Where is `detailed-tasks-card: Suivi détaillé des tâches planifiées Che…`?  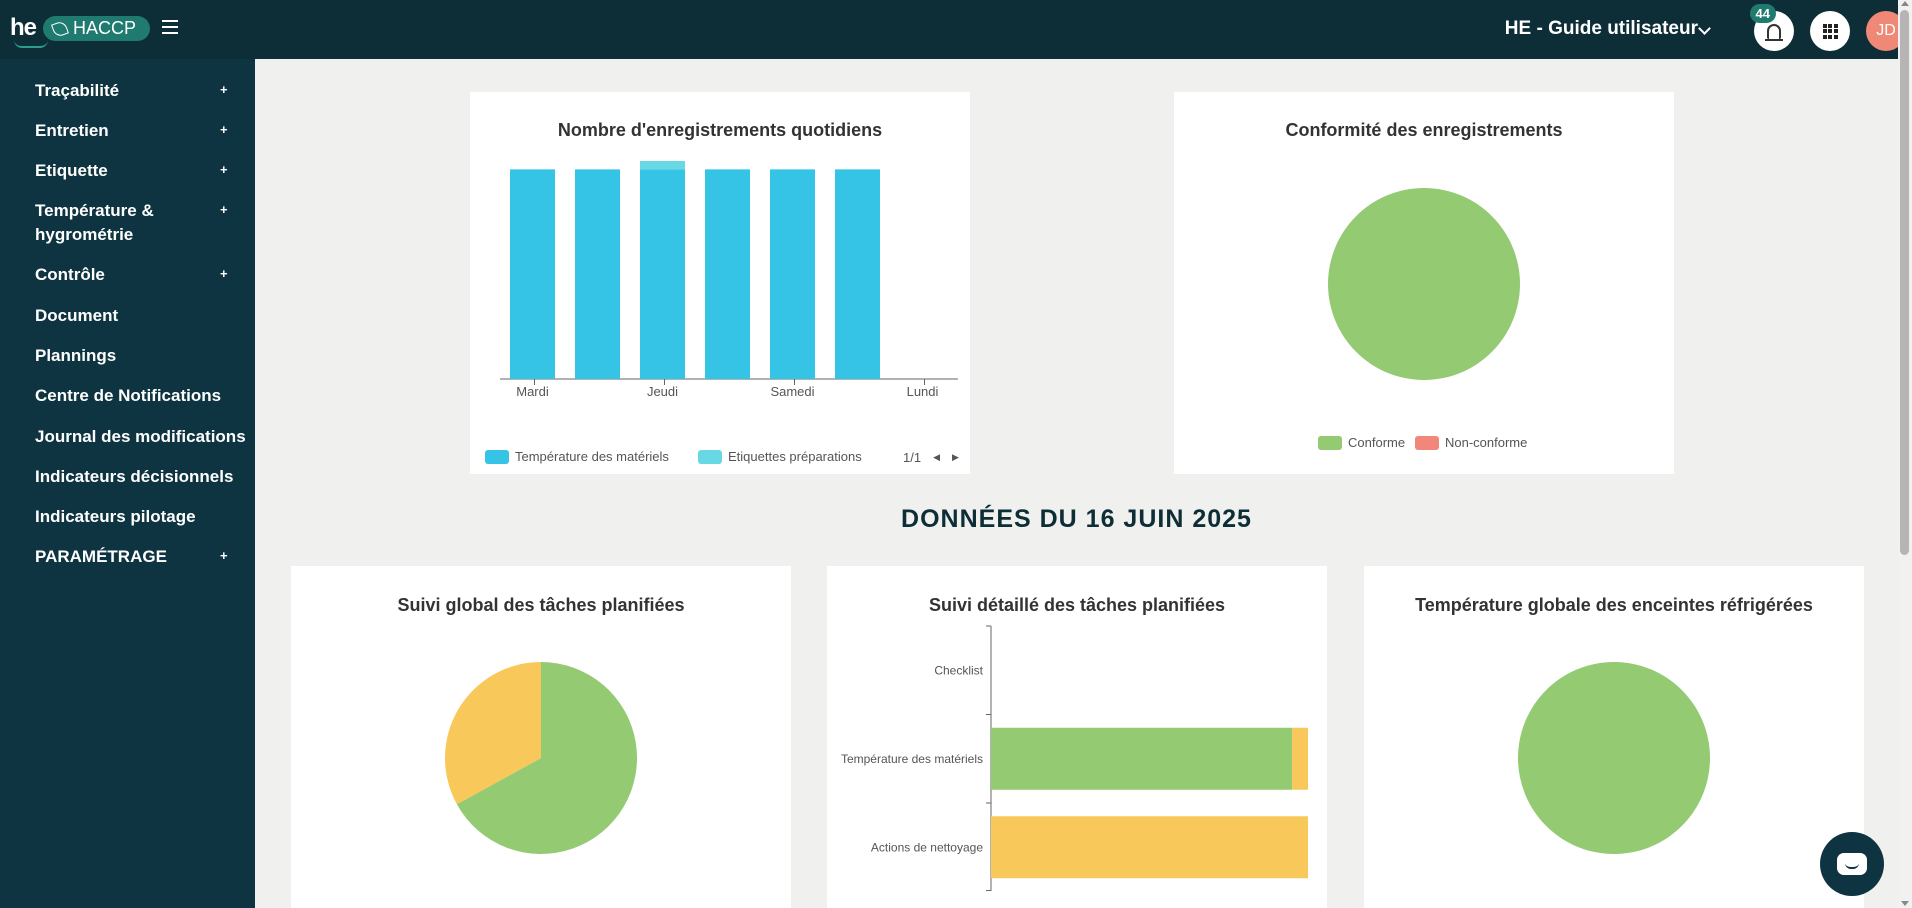 detailed-tasks-card: Suivi détaillé des tâches planifiées Che… is located at coordinates (1077, 737).